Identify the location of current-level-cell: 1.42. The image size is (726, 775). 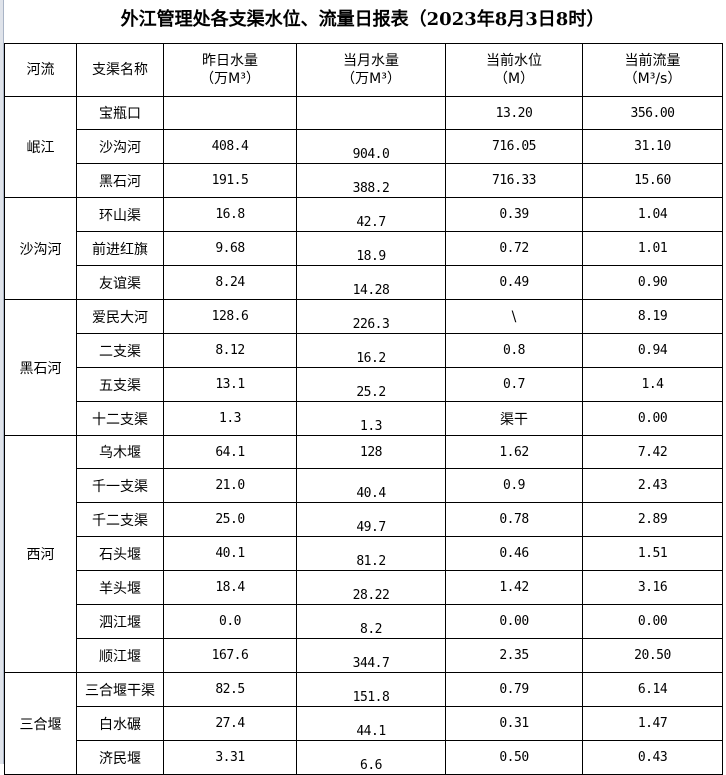
(514, 587).